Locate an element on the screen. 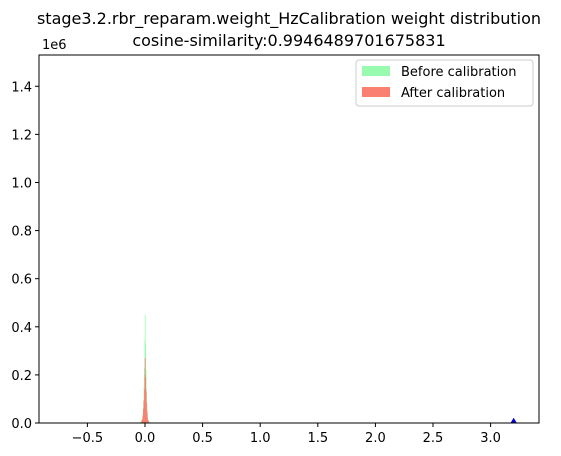  x-axis-ticks: −0.5 0.0 0.5 1.0 1.5 2.0 2.5 3.0 is located at coordinates (286, 434).